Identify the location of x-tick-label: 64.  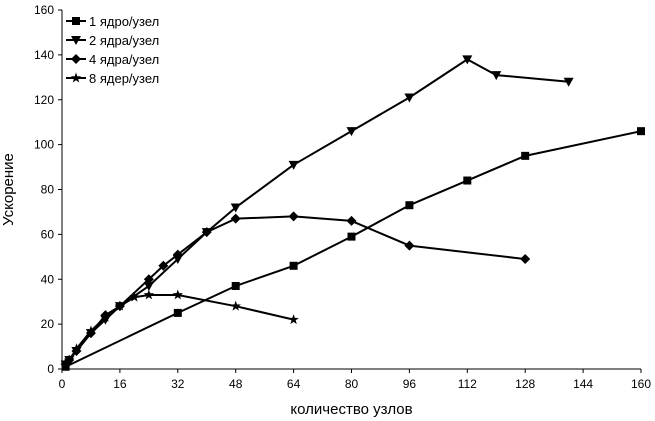
(294, 384).